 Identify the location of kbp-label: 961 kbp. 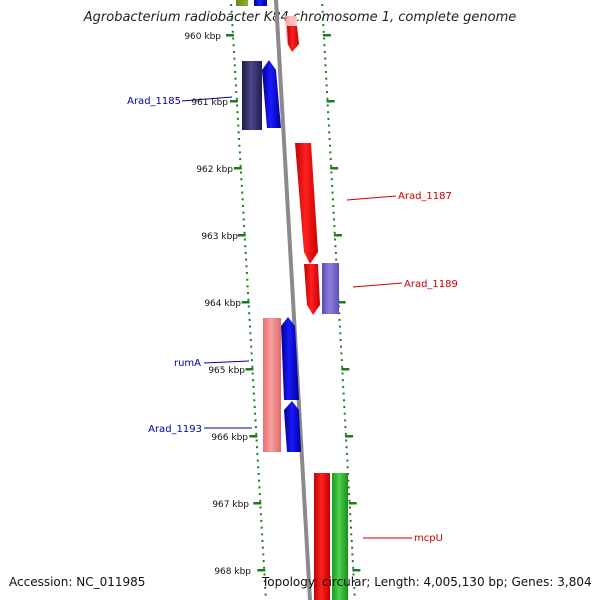
(209, 103).